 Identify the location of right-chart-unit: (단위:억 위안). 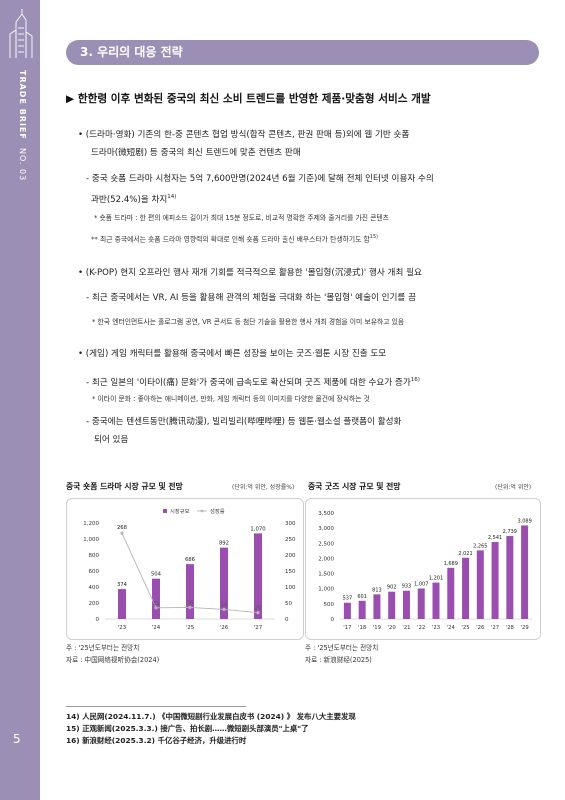
(513, 487).